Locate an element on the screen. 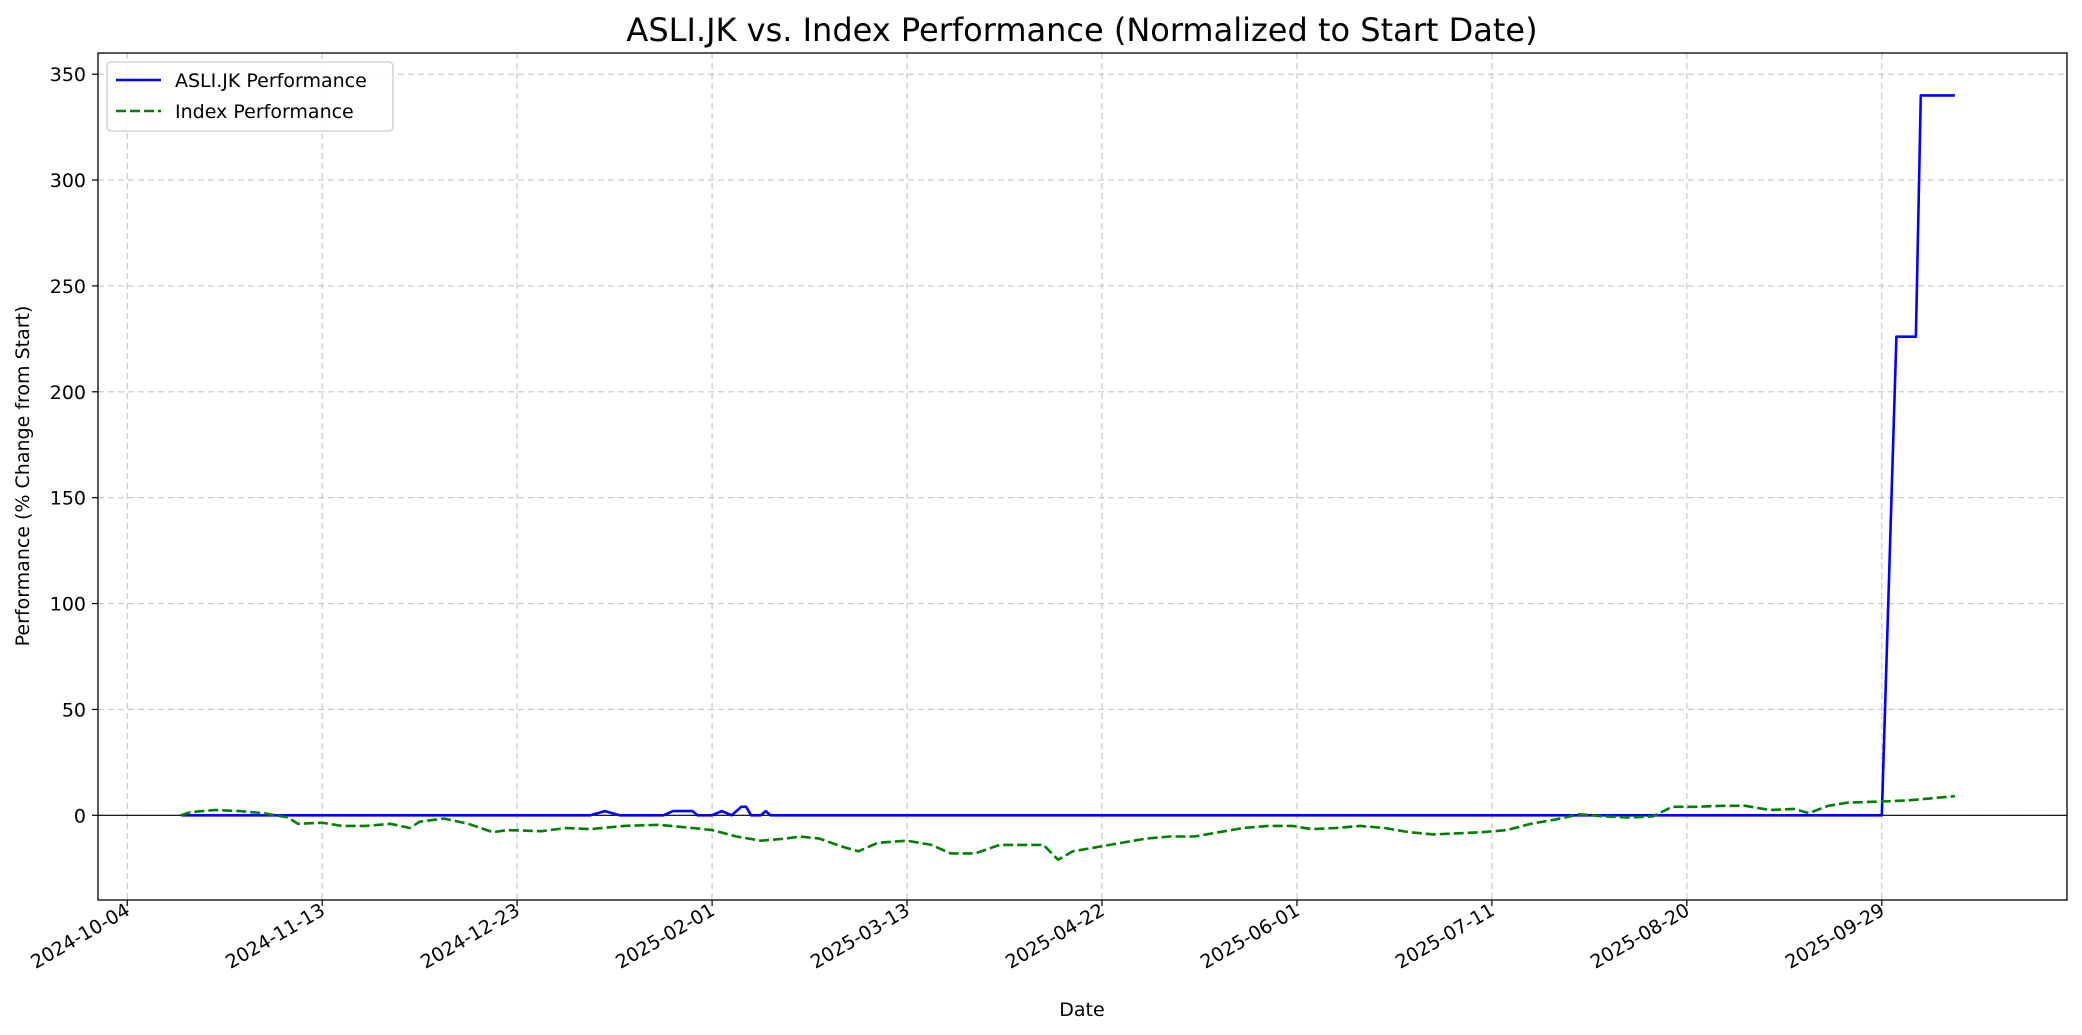 The image size is (2082, 1035). y-tick-label: 0 is located at coordinates (80, 816).